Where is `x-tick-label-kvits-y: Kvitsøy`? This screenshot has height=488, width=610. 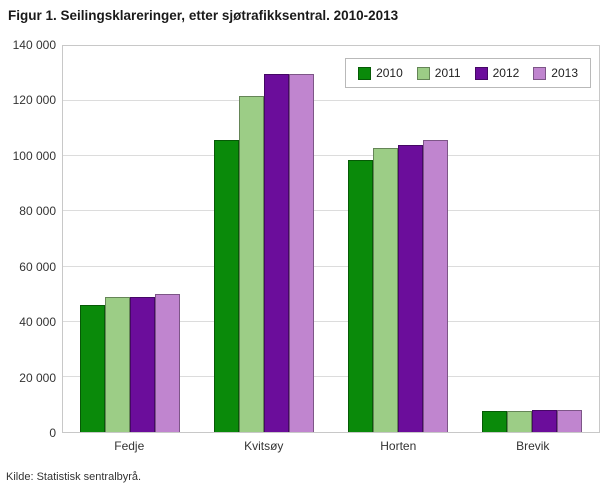 x-tick-label-kvits-y: Kvitsøy is located at coordinates (264, 446).